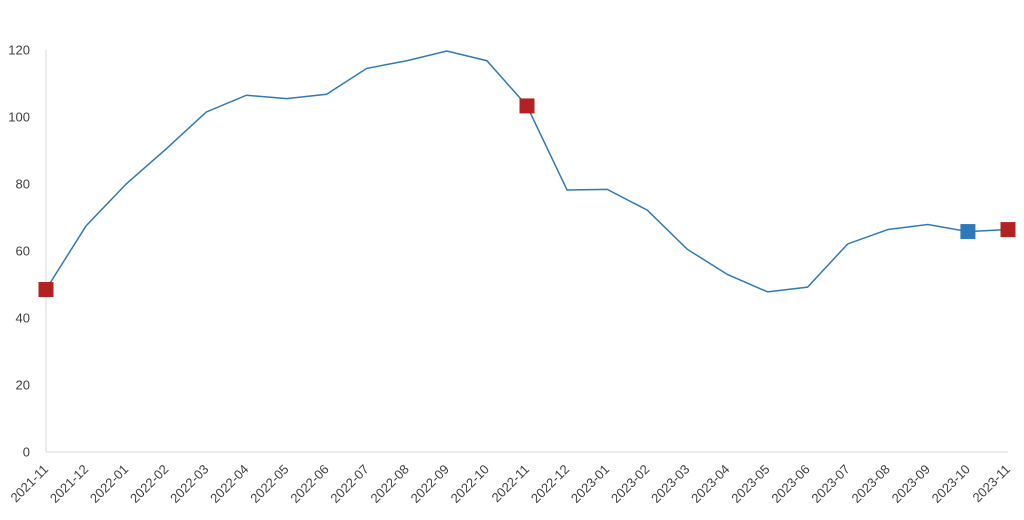  Describe the element at coordinates (109, 484) in the screenshot. I see `x-tick-label: 2022-01` at that location.